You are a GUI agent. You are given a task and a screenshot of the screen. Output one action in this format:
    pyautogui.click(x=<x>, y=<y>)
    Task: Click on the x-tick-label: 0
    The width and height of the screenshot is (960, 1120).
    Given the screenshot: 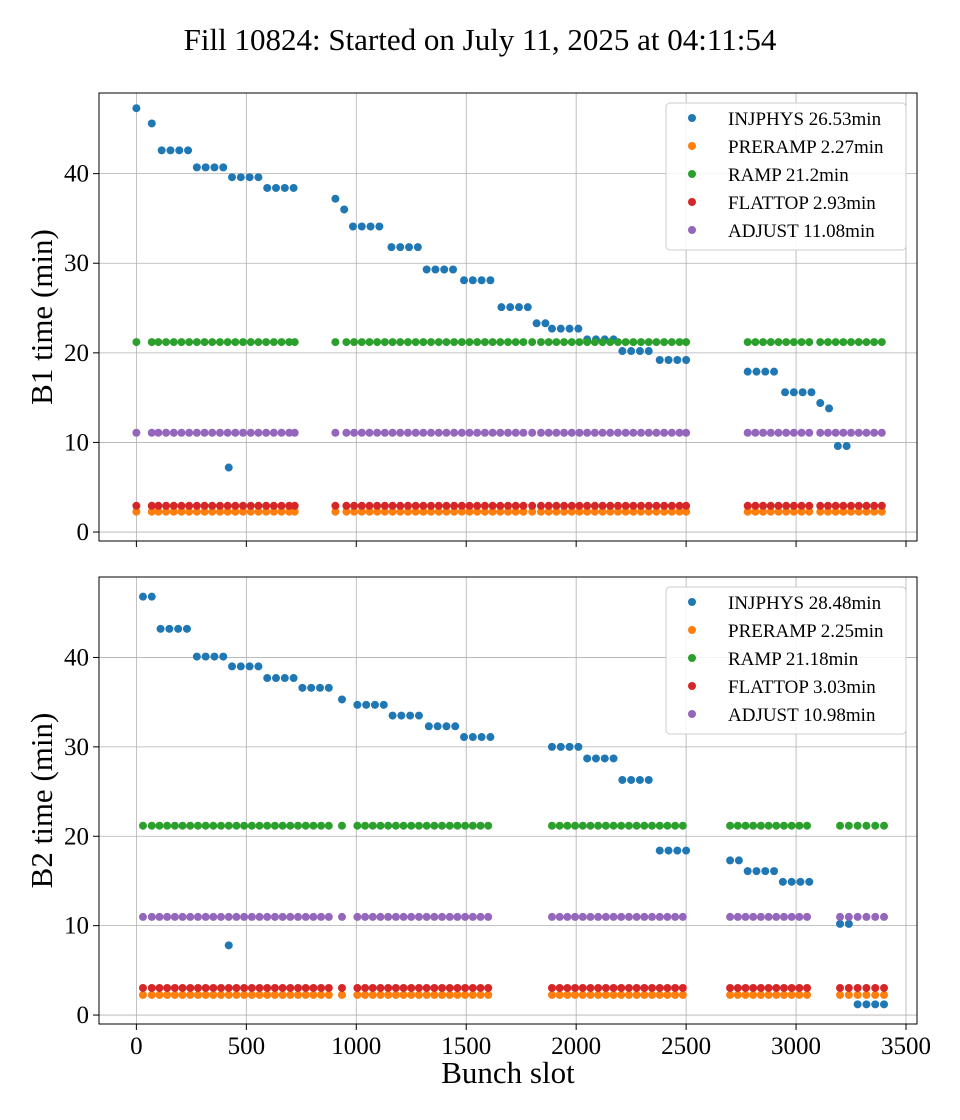 What is the action you would take?
    pyautogui.click(x=136, y=1046)
    